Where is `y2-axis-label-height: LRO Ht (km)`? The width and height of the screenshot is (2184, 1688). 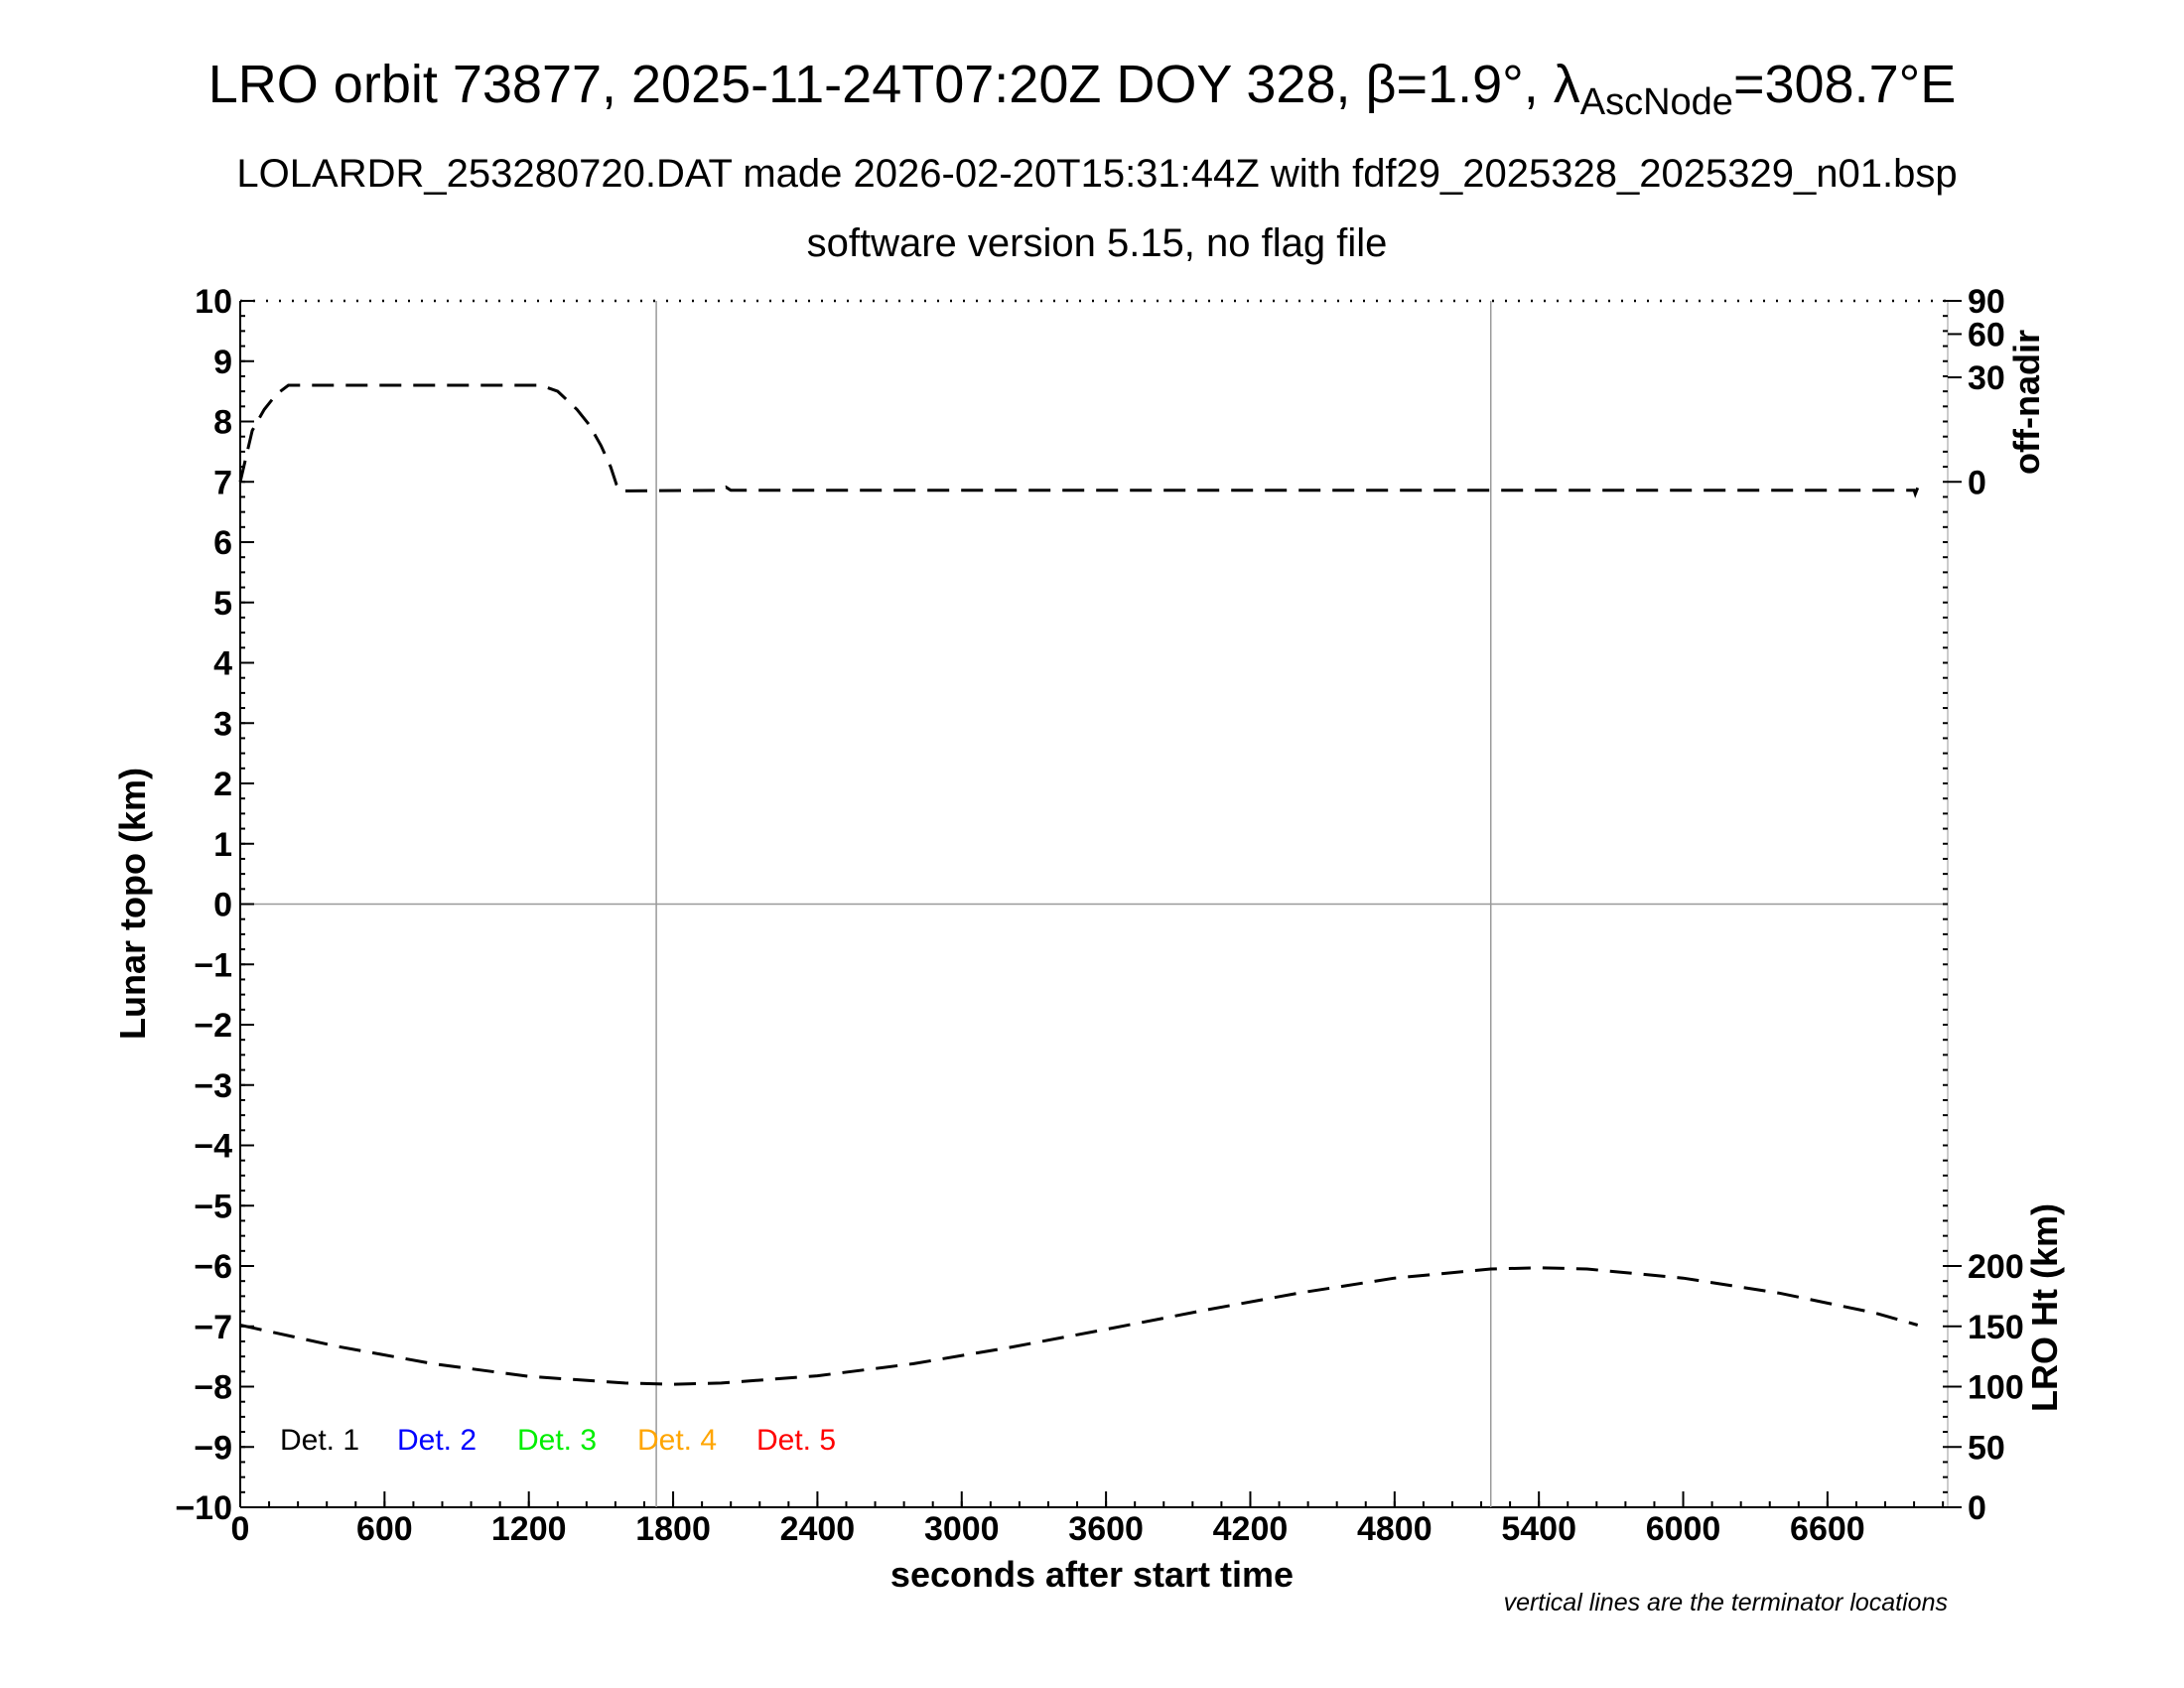 y2-axis-label-height: LRO Ht (km) is located at coordinates (2044, 1307).